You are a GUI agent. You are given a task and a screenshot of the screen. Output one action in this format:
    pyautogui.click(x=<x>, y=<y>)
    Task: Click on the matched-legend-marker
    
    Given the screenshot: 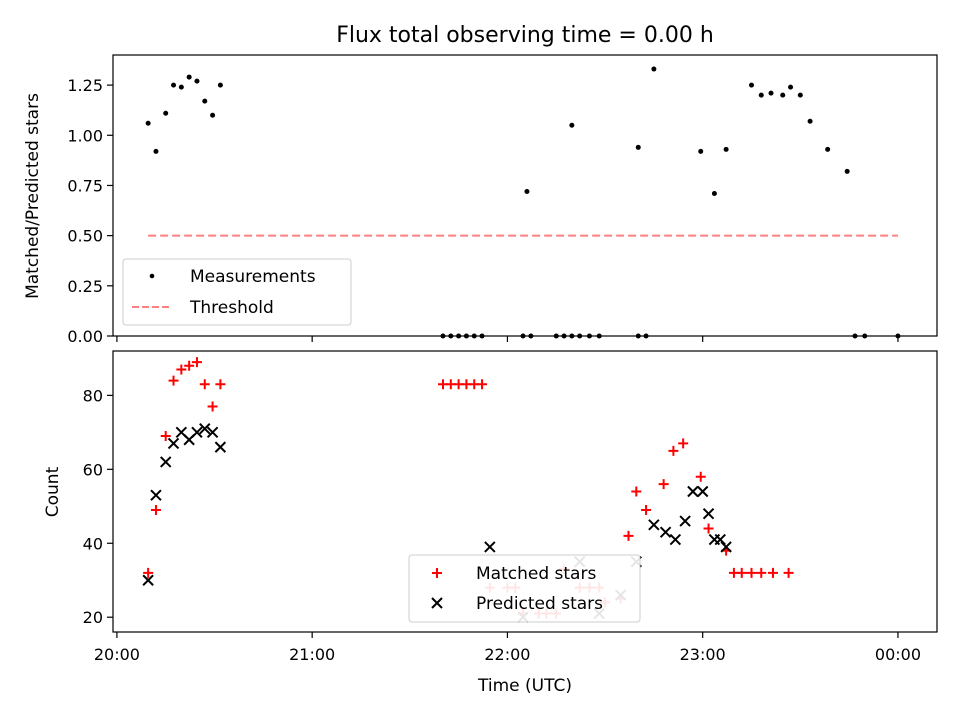 What is the action you would take?
    pyautogui.click(x=437, y=573)
    